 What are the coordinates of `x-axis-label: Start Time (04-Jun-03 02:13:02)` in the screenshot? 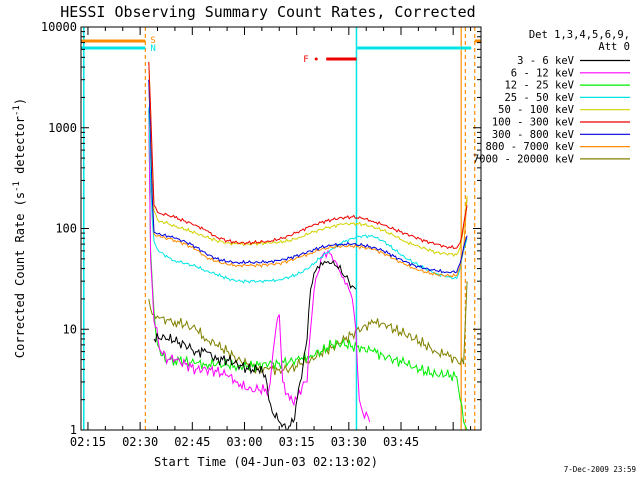 It's located at (266, 462).